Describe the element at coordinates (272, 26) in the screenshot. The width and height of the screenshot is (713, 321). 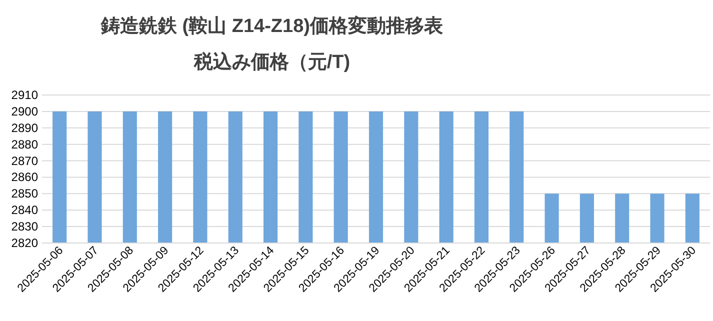
I see `chart-title: 鋳造銑鉄 (鞍山 Z14-Z18)価格変動推移表` at that location.